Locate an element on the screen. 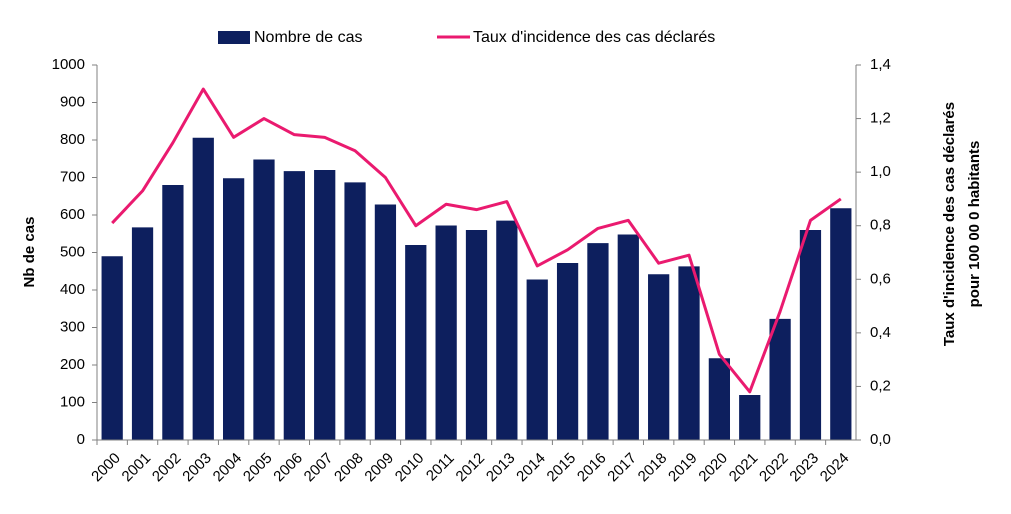 Image resolution: width=1011 pixels, height=514 pixels. x-tick-label: 2005 is located at coordinates (258, 468).